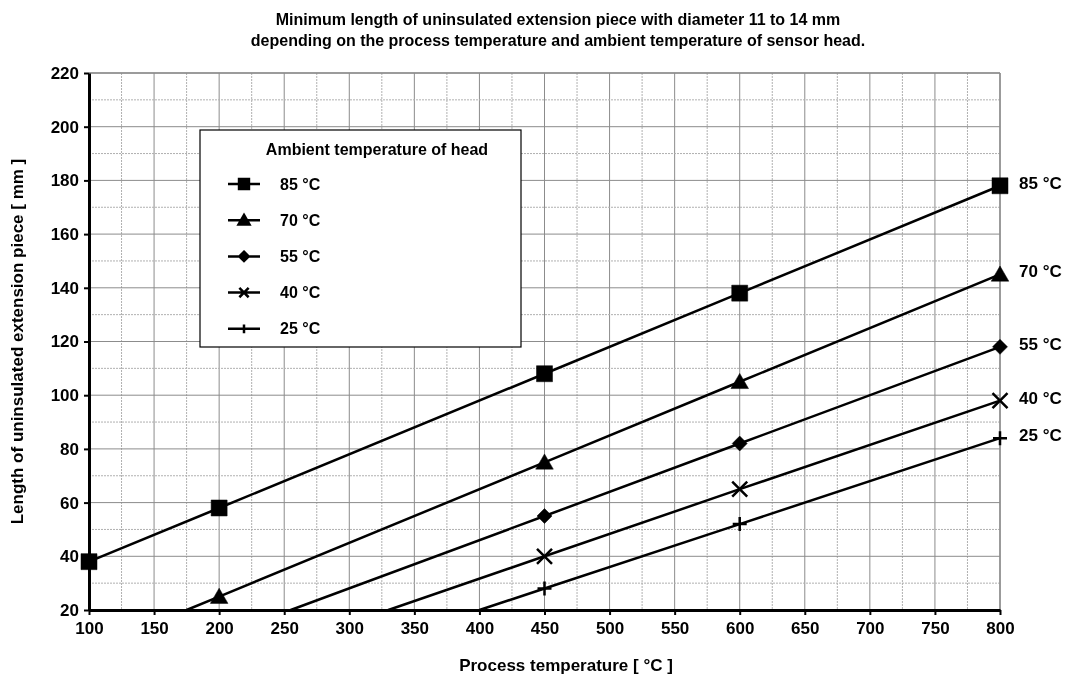 This screenshot has width=1070, height=675. What do you see at coordinates (64, 181) in the screenshot?
I see `y-tick-label: 180` at bounding box center [64, 181].